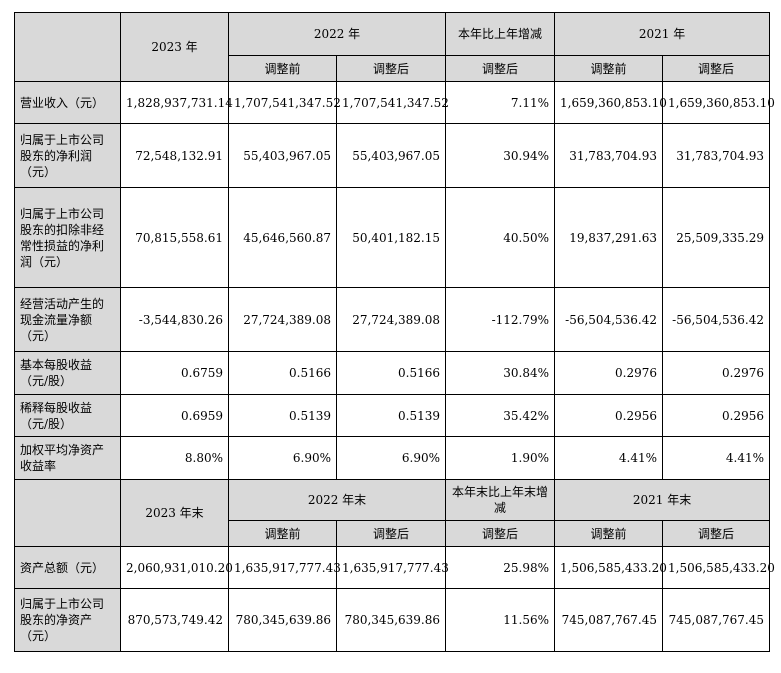  What do you see at coordinates (174, 155) in the screenshot?
I see `cell-2023: 72,548,132.91` at bounding box center [174, 155].